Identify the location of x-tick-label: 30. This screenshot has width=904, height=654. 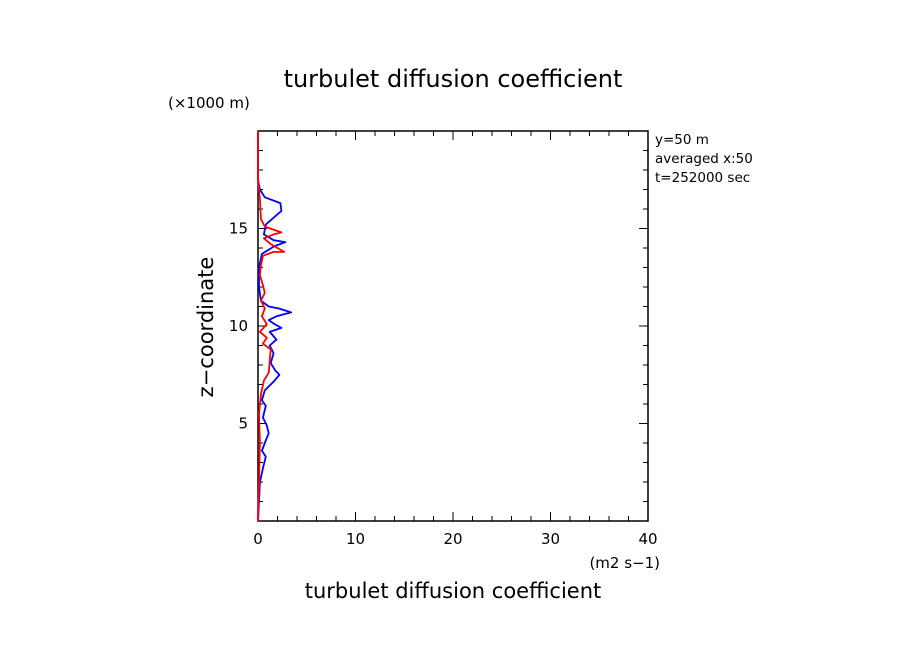
(550, 539).